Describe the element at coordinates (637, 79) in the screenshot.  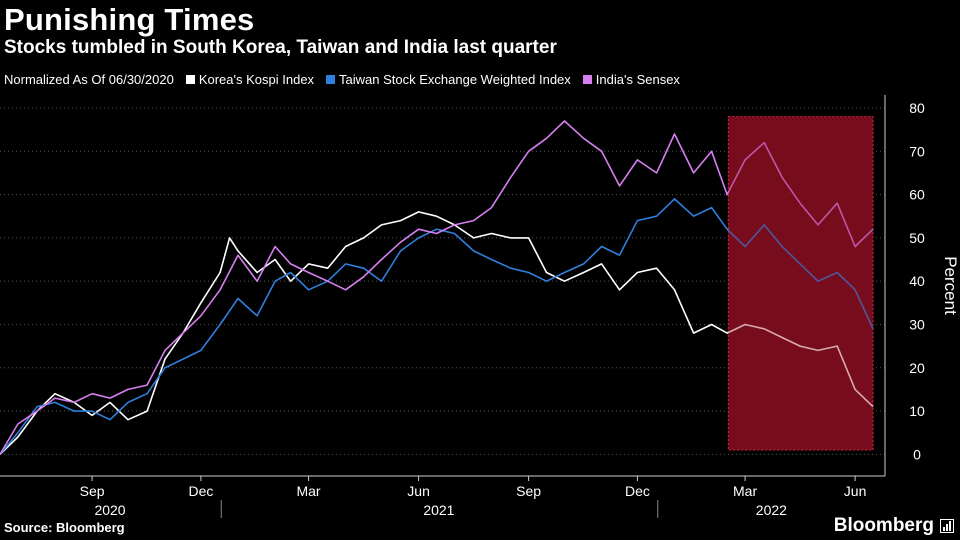
I see `legend-label-sensex: India's Sensex` at that location.